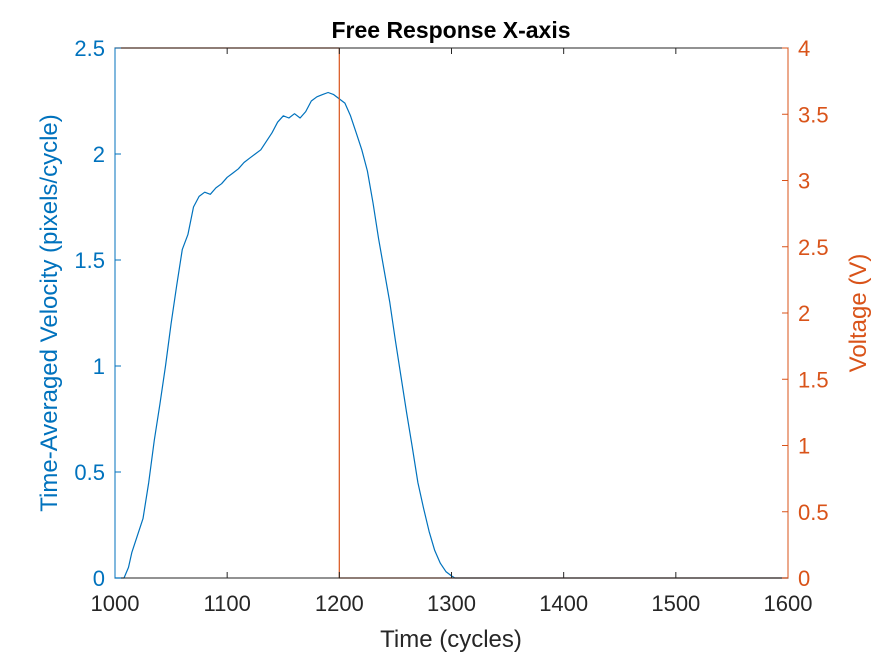 This screenshot has width=875, height=656. Describe the element at coordinates (804, 446) in the screenshot. I see `y-right-tick-label: 1` at that location.